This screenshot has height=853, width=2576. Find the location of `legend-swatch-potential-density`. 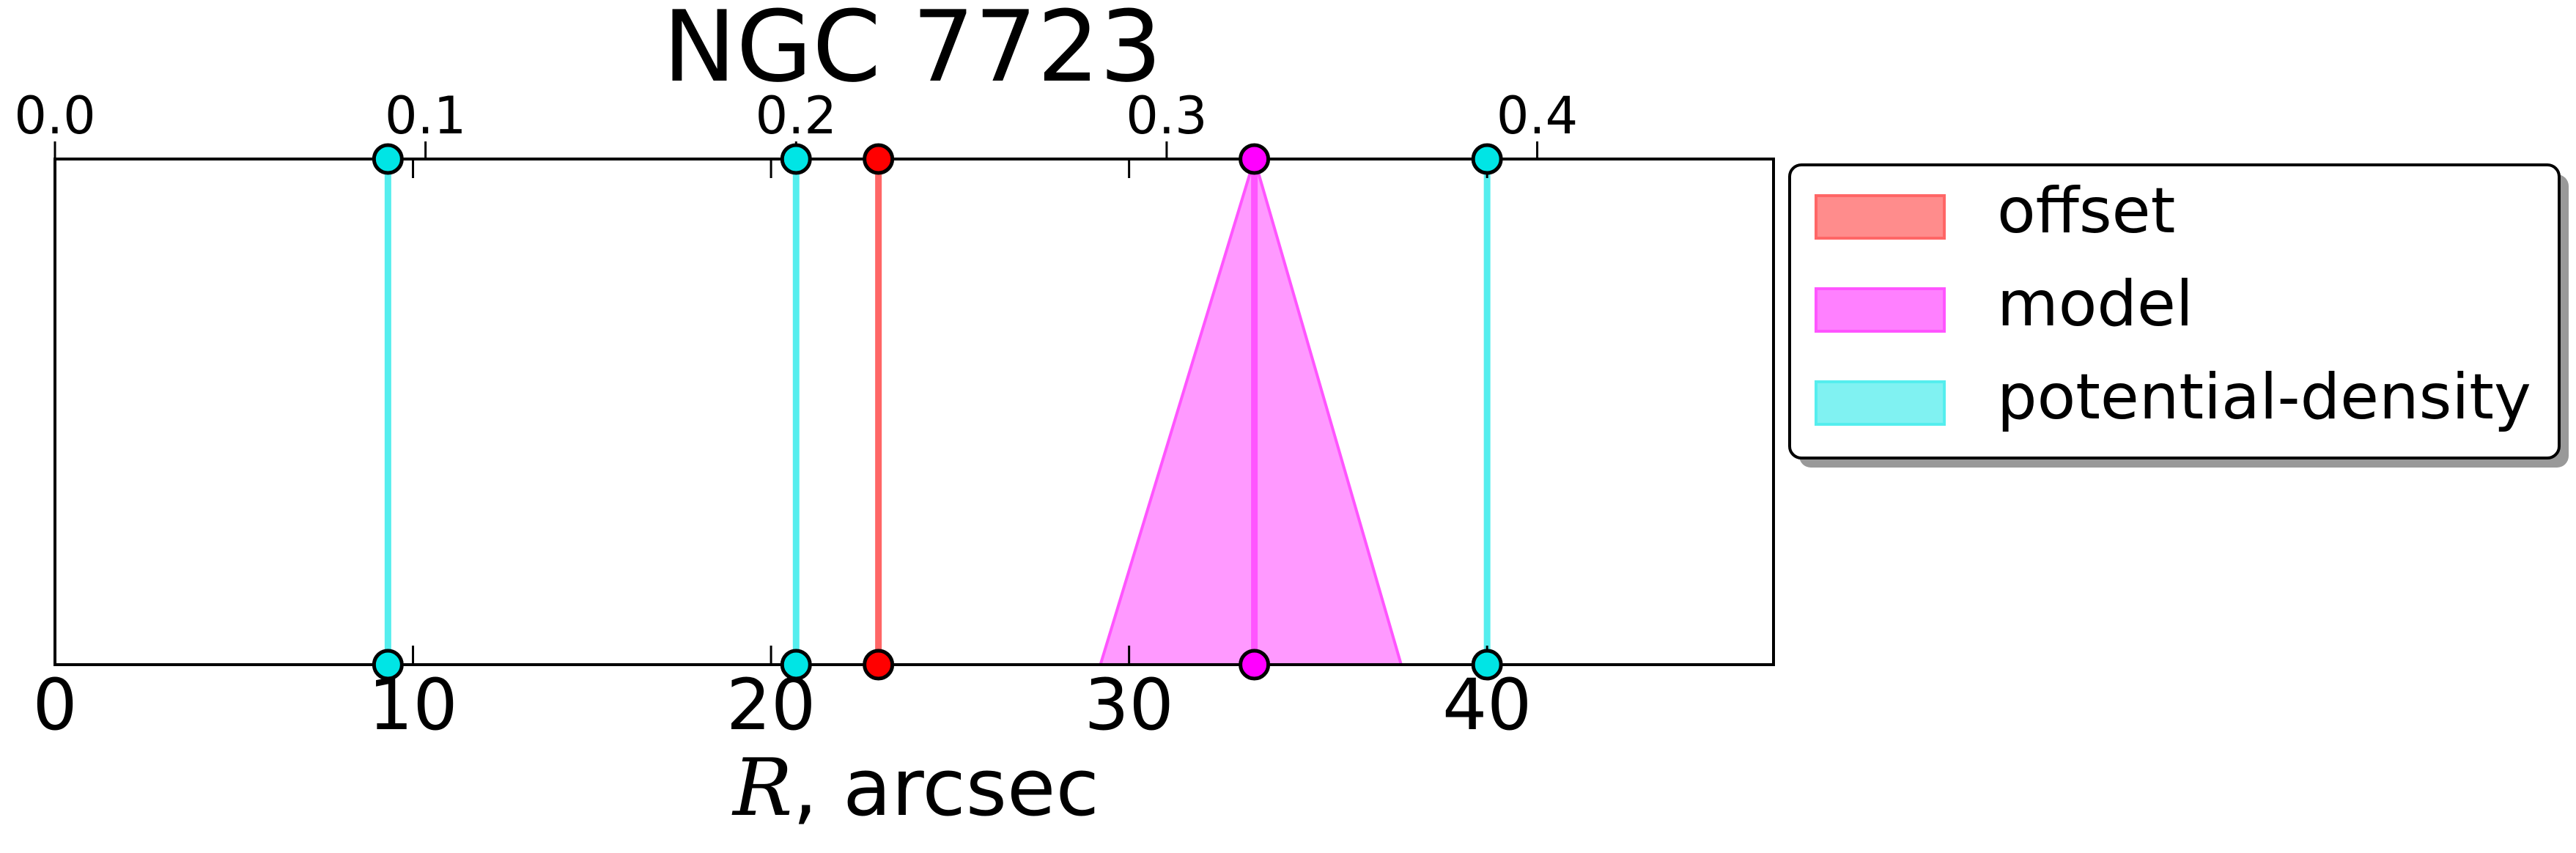

legend-swatch-potential-density is located at coordinates (1880, 403).